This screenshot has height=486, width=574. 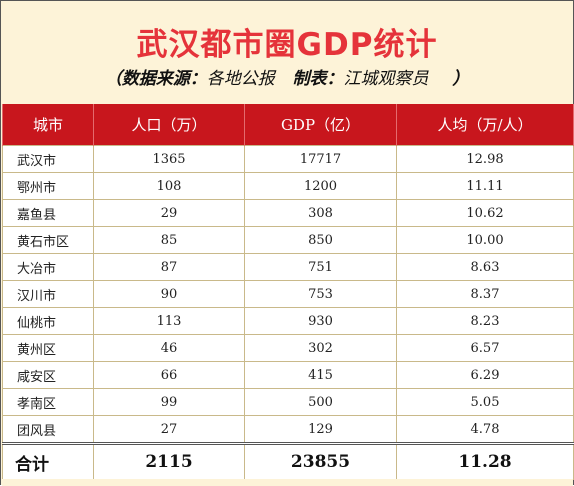 I want to click on cell-population: 85, so click(x=169, y=240).